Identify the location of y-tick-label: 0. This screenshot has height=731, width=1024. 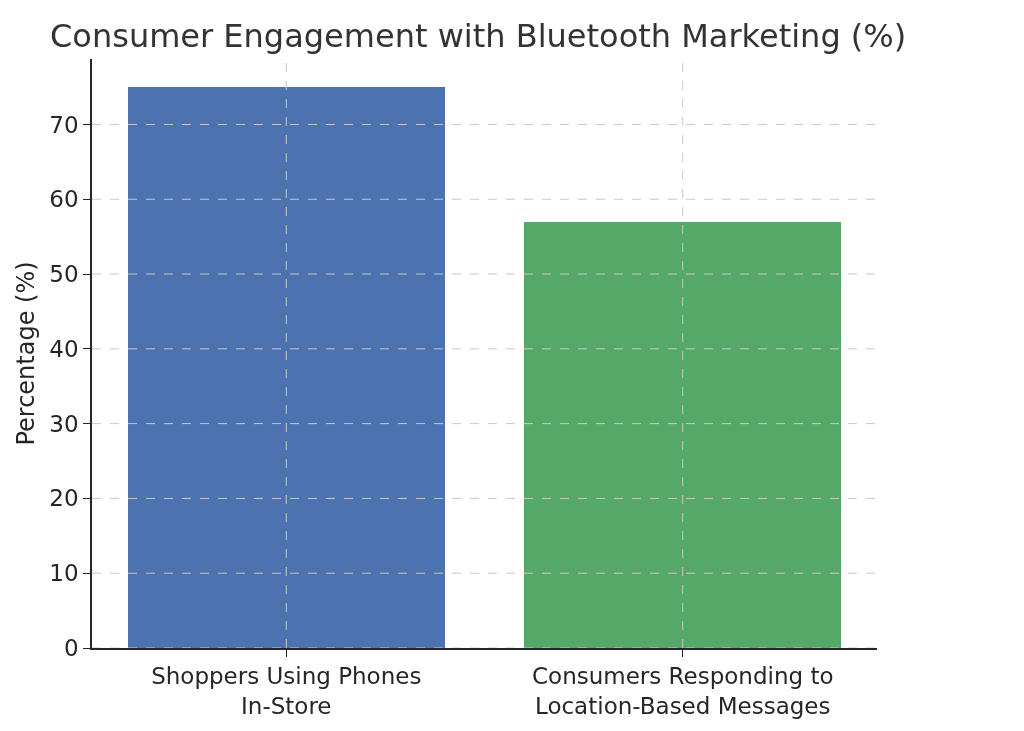
(71, 648).